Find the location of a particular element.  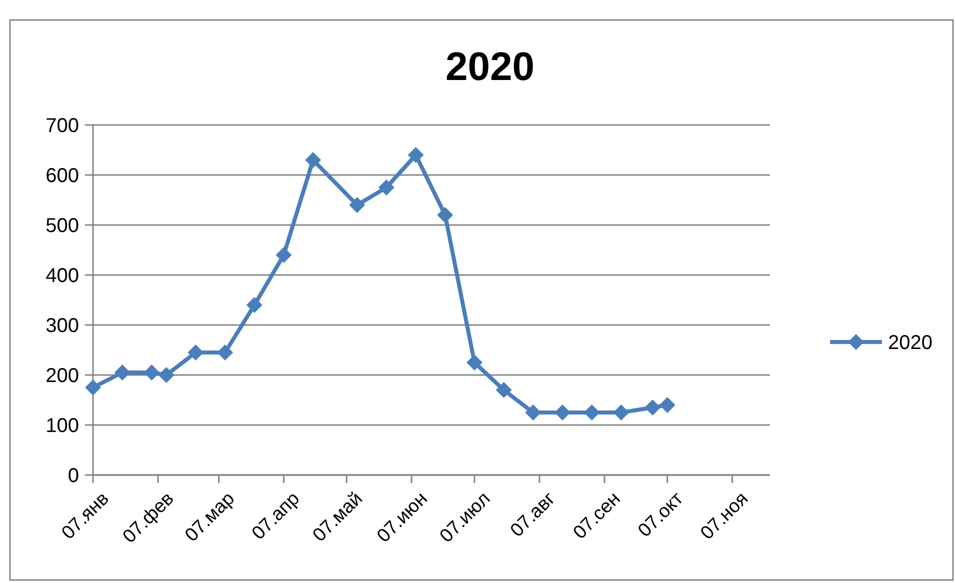

y-tick-label: 600 is located at coordinates (62, 176).